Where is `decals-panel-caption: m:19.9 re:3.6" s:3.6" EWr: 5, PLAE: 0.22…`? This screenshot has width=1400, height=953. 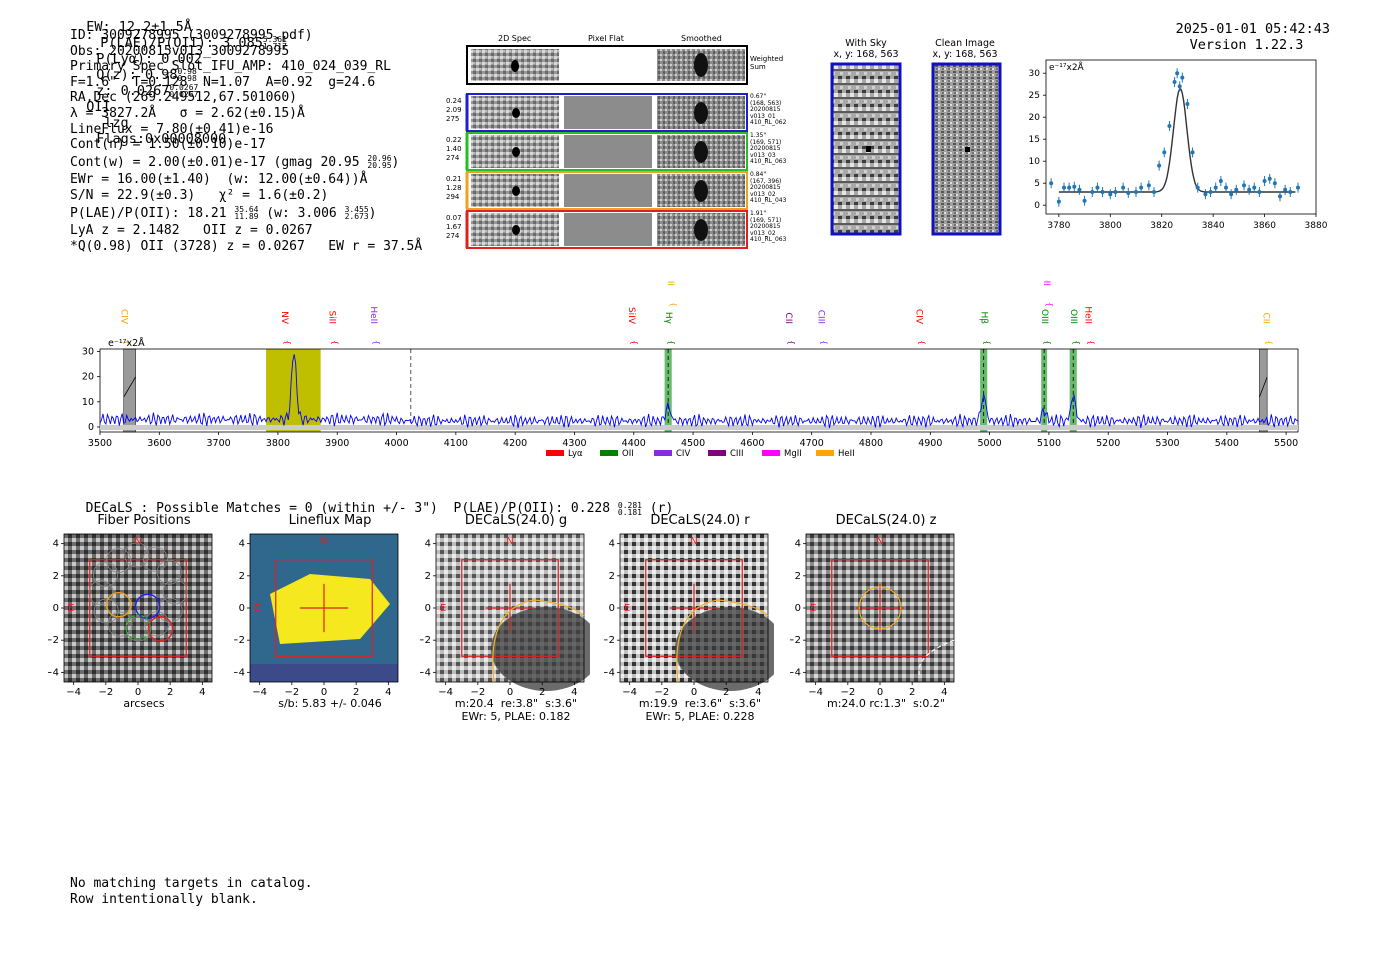 decals-panel-caption: m:19.9 re:3.6" s:3.6" EWr: 5, PLAE: 0.22… is located at coordinates (700, 710).